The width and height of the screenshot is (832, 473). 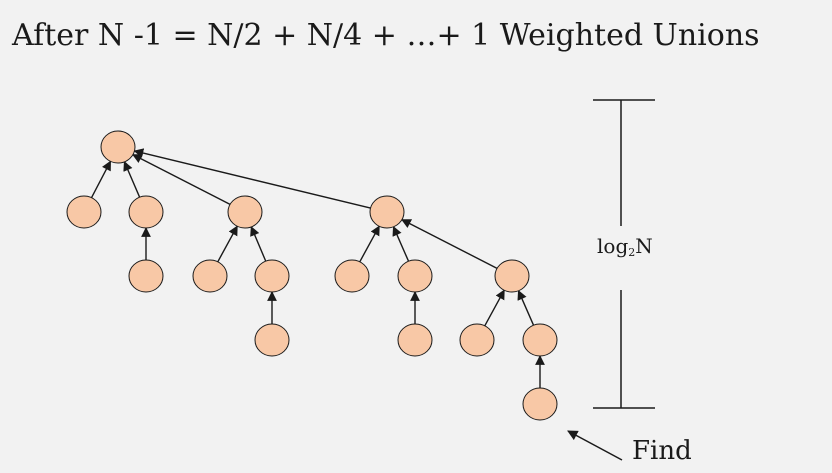 I want to click on tree-node-d3, so click(x=512, y=276).